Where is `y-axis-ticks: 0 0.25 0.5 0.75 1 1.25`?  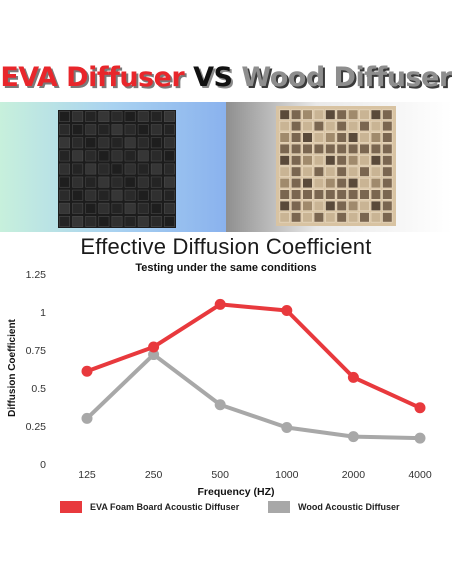
y-axis-ticks: 0 0.25 0.5 0.75 1 1.25 is located at coordinates (36, 370).